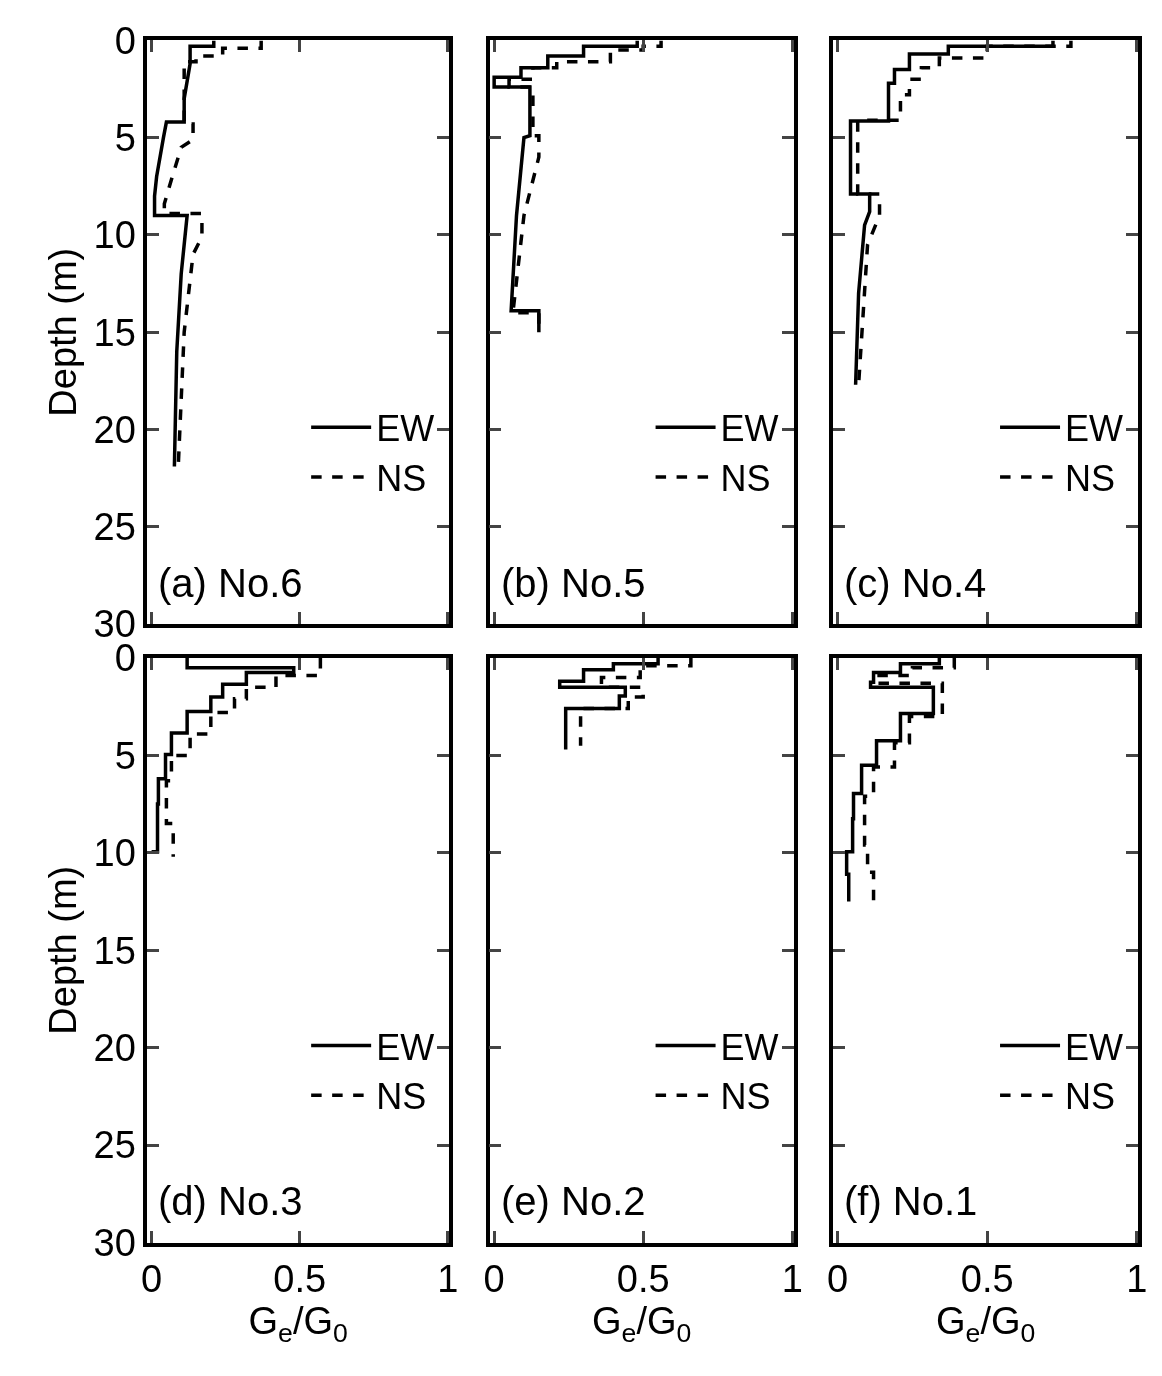 This screenshot has height=1376, width=1162. What do you see at coordinates (114, 1242) in the screenshot?
I see `y-tick-label: 30` at bounding box center [114, 1242].